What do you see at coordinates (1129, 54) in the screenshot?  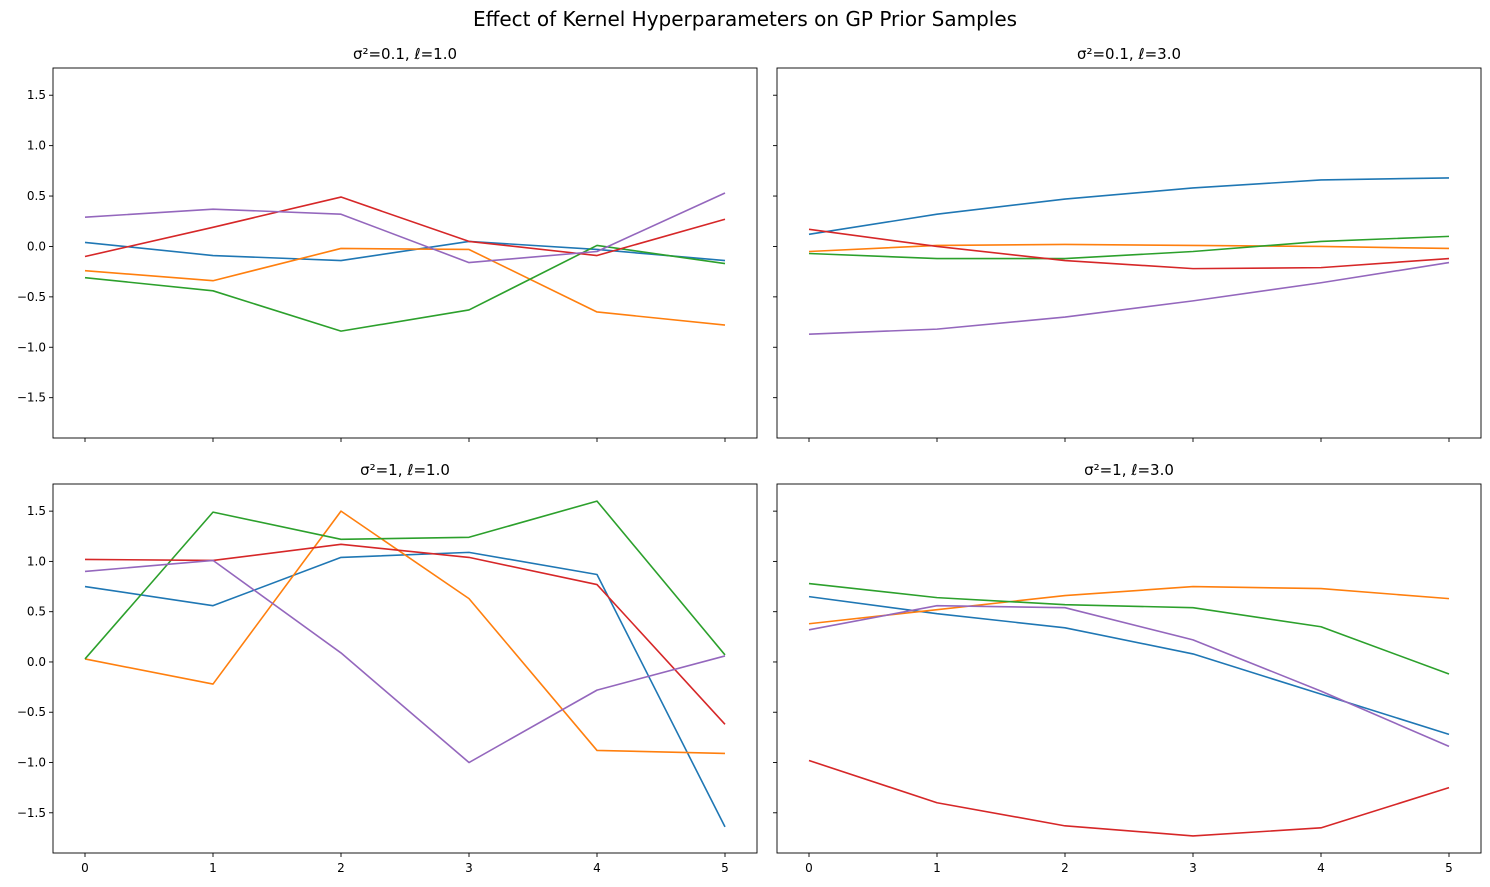 I see `subplot-title: σ²=0.1, ℓ=3.0` at bounding box center [1129, 54].